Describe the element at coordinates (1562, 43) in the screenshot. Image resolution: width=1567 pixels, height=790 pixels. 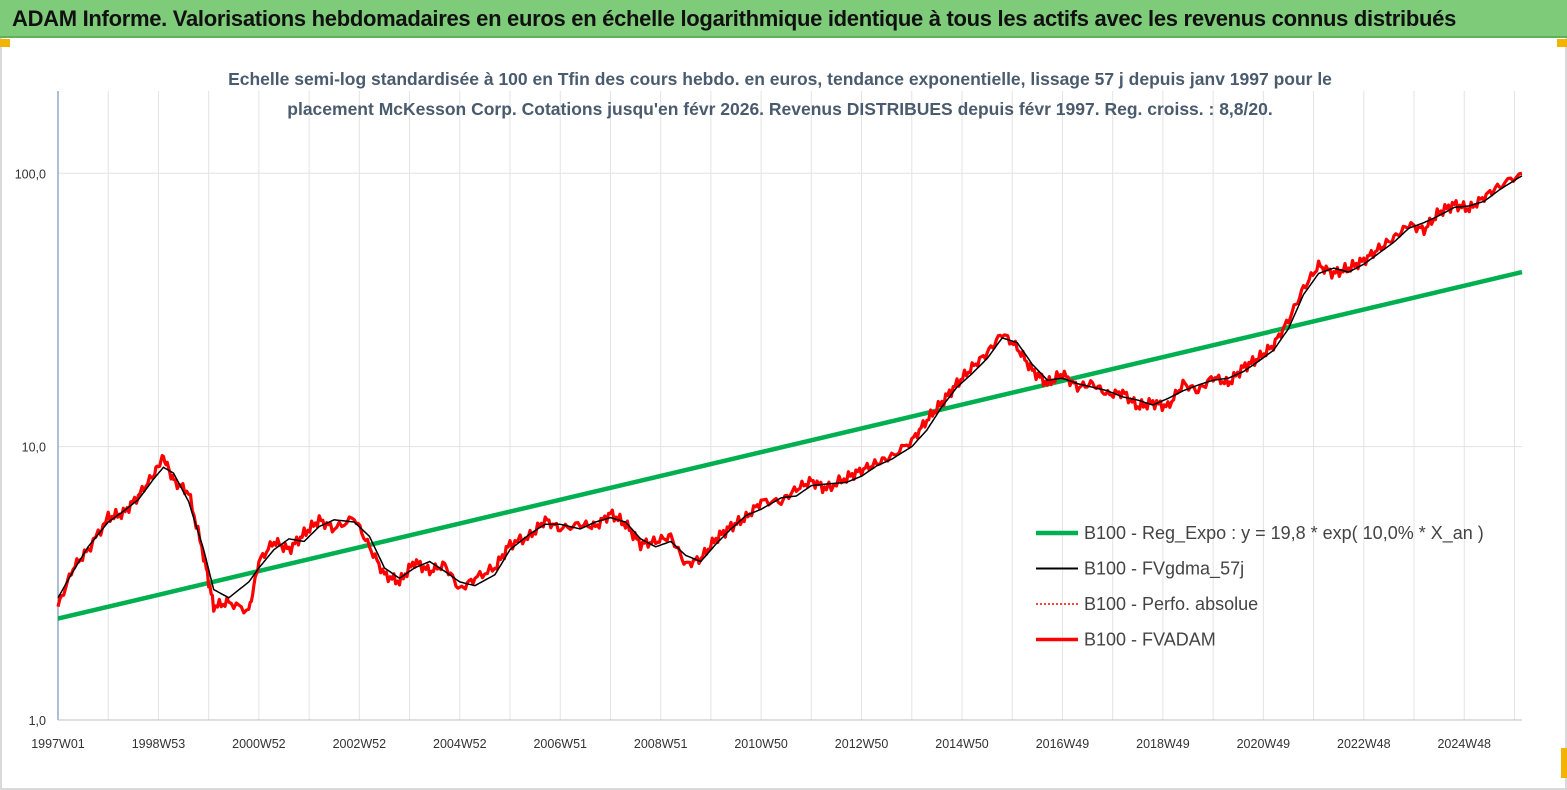
I see `corner-marker-top-right` at that location.